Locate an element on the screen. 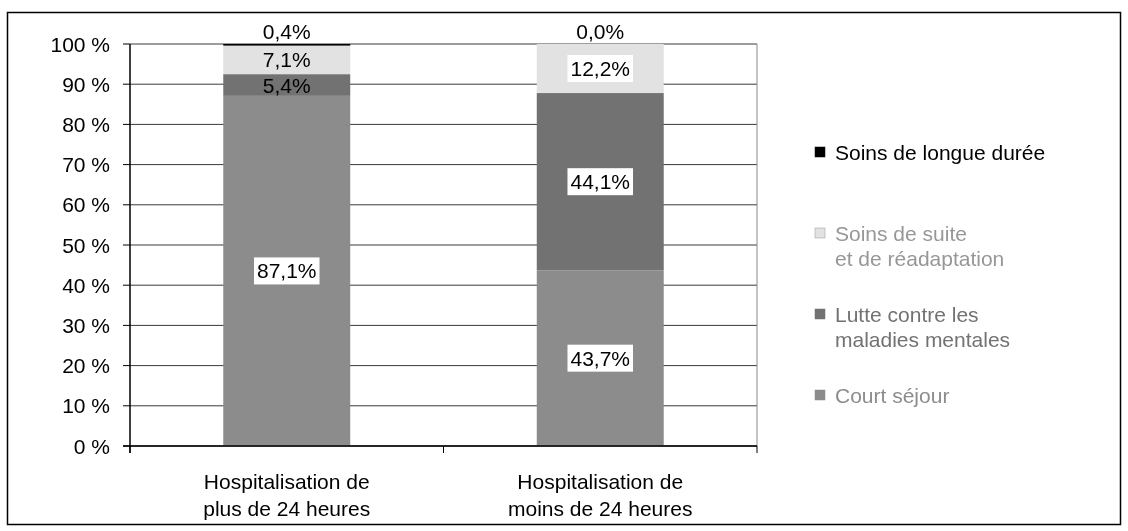 The image size is (1128, 531). data-label: 7,1% is located at coordinates (286, 60).